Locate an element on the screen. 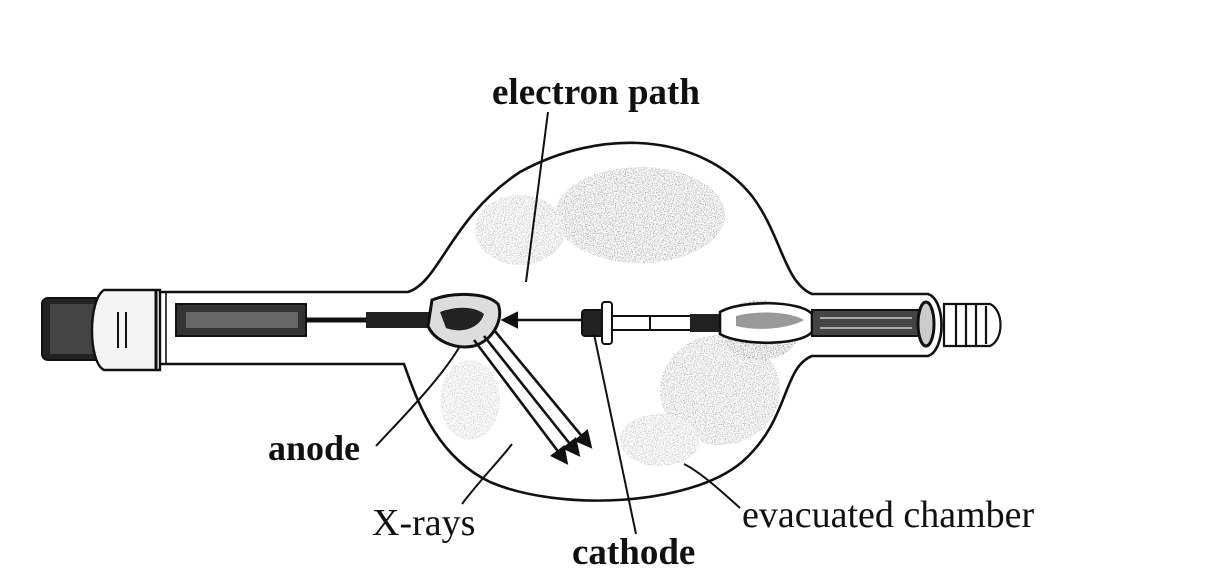  left-terminal is located at coordinates (104, 330).